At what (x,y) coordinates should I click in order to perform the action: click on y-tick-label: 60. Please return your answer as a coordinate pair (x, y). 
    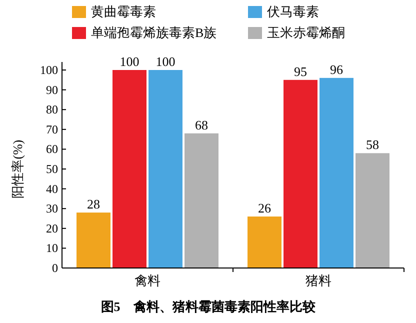
    Looking at the image, I should click on (52, 149).